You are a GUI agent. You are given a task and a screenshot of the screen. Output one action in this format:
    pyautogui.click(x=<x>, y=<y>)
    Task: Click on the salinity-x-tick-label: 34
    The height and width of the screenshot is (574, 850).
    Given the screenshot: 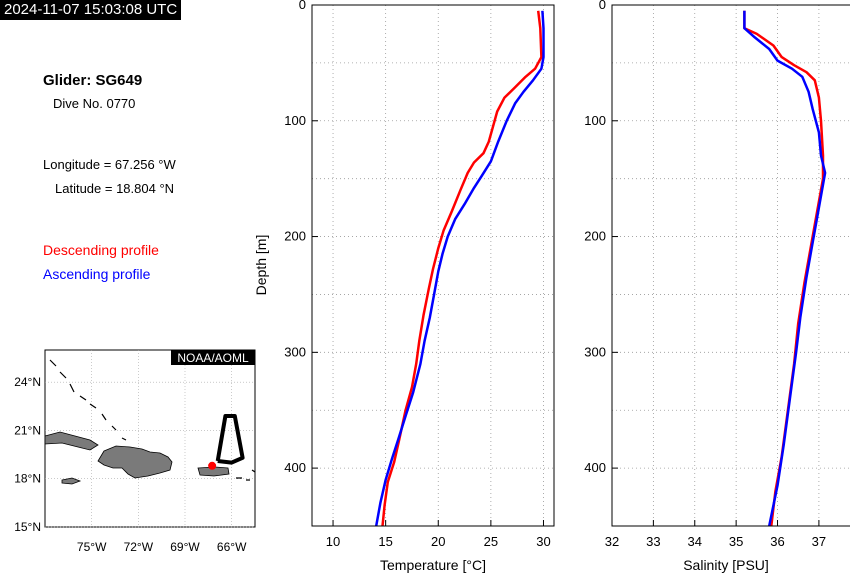 What is the action you would take?
    pyautogui.click(x=695, y=541)
    